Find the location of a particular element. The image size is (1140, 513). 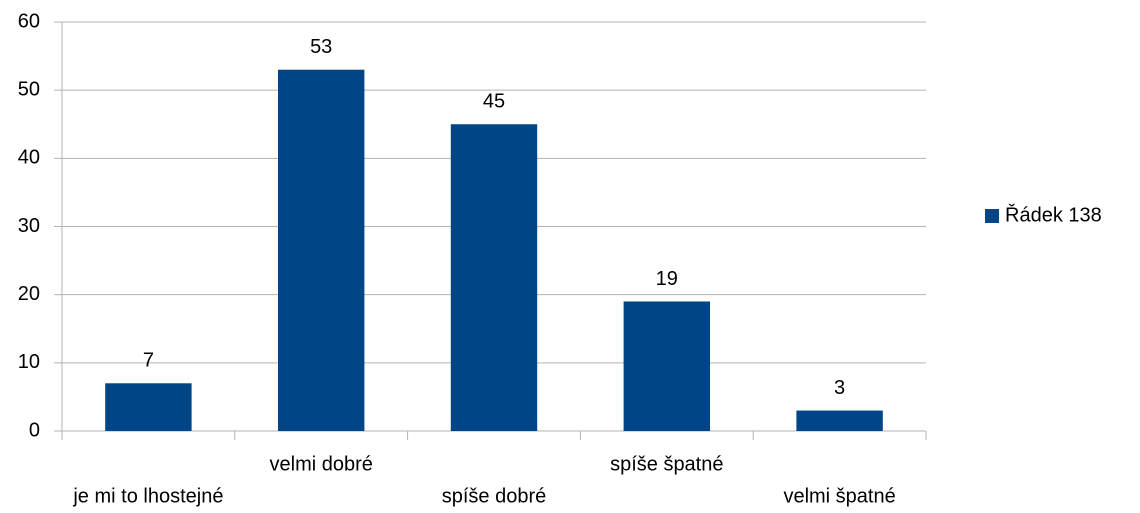

y-tick-label: 40 is located at coordinates (29, 158).